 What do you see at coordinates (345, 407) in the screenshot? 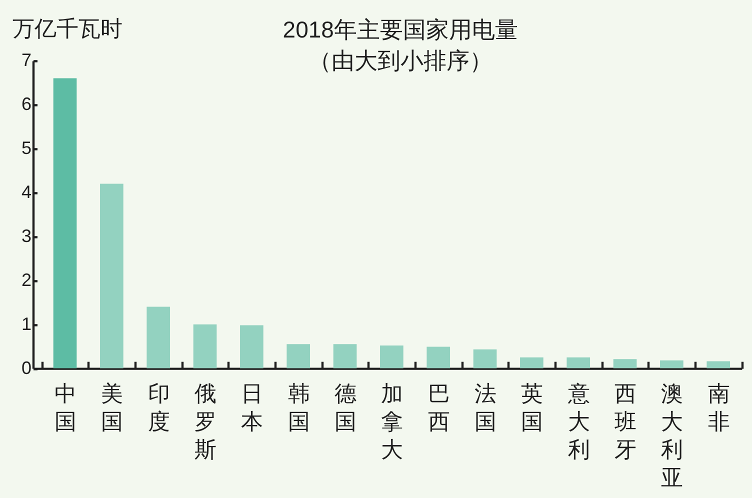
I see `x-tick-label: 德国` at bounding box center [345, 407].